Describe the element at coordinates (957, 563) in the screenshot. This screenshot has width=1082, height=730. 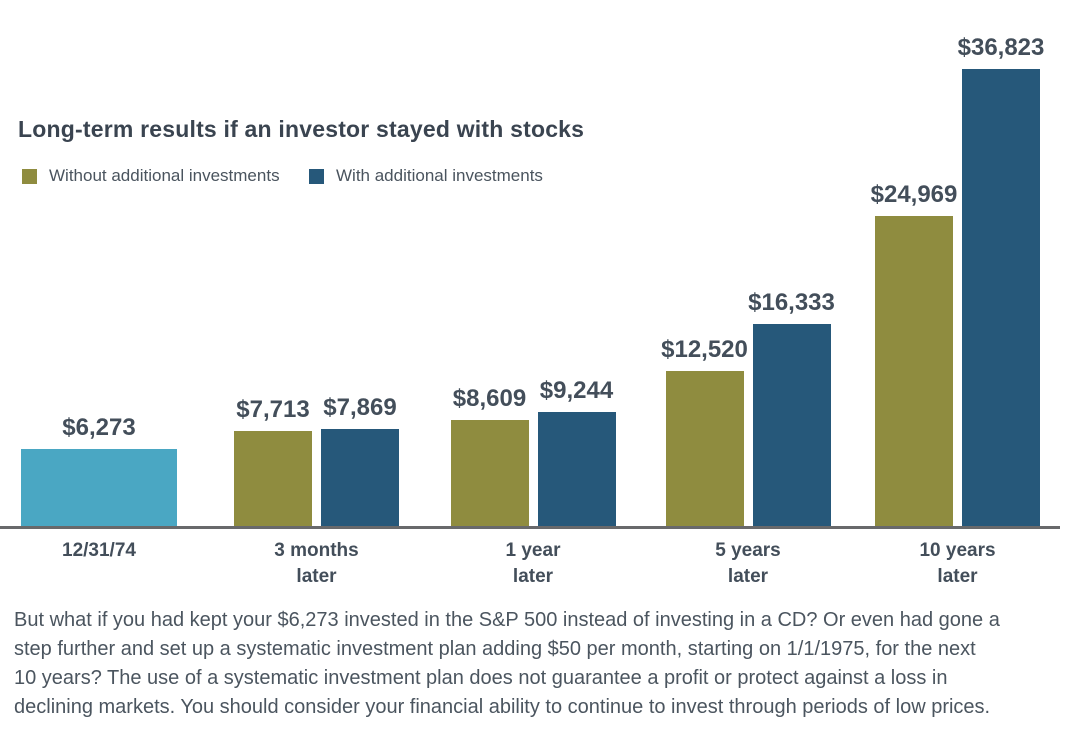
I see `x-axis-label: 10 years later` at that location.